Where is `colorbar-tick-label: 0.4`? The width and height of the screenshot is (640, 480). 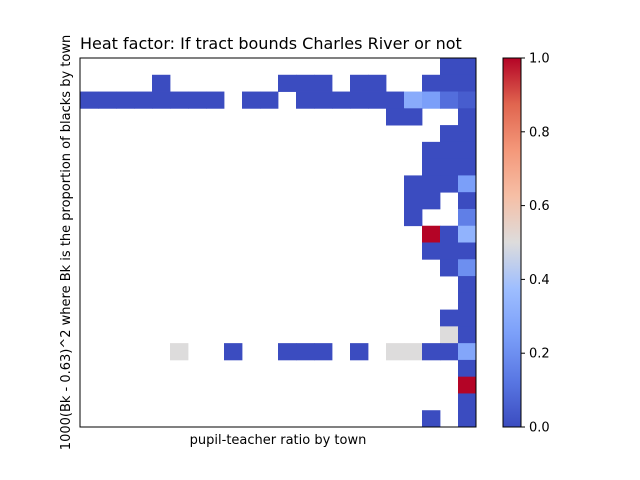 colorbar-tick-label: 0.4 is located at coordinates (539, 280).